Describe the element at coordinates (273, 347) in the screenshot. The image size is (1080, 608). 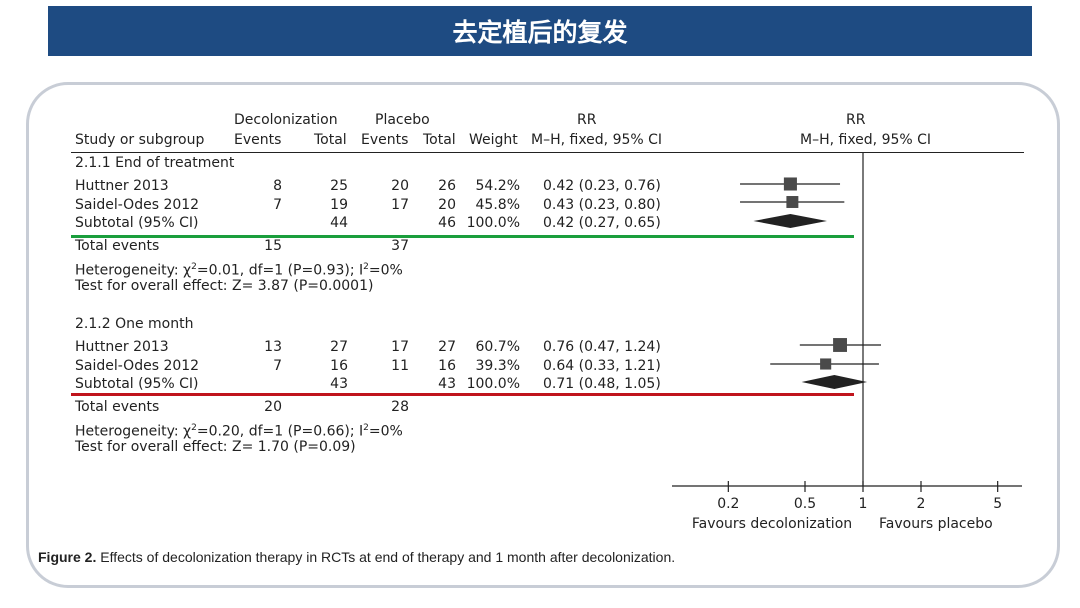
I see `events1-value: 13` at that location.